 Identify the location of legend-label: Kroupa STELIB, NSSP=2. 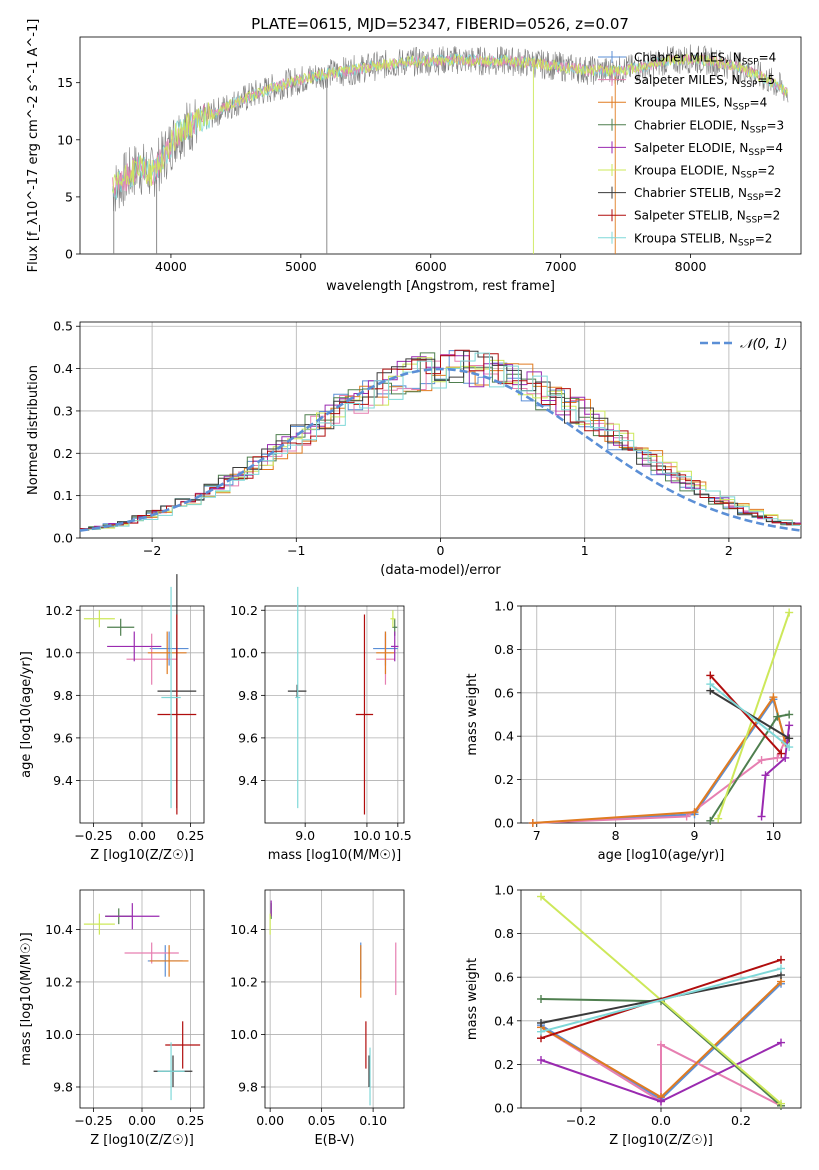
(703, 239).